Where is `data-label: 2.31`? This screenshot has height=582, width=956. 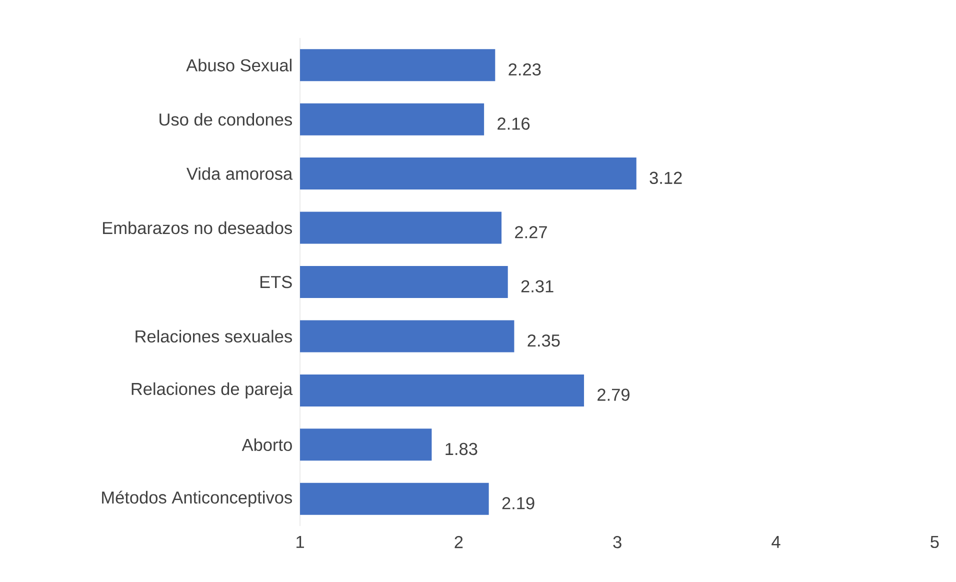
data-label: 2.31 is located at coordinates (537, 286).